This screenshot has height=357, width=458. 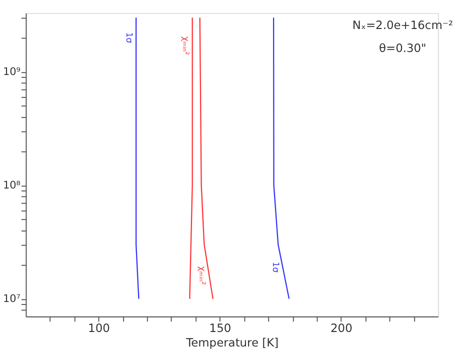 I want to click on y-tick-label: 10⁸, so click(x=11, y=186).